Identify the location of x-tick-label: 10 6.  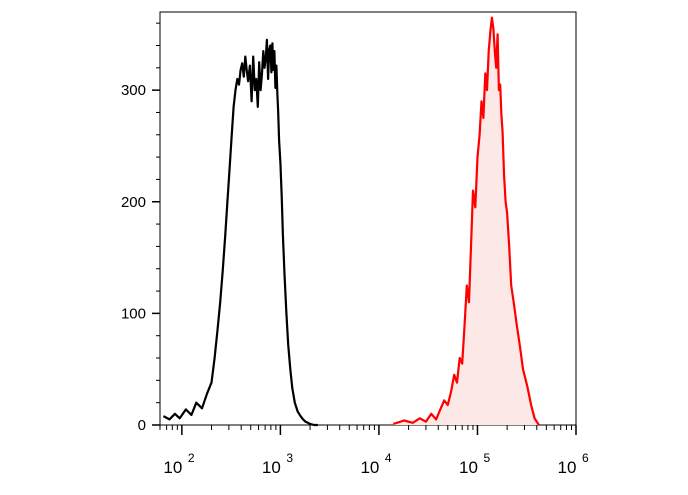
(573, 464).